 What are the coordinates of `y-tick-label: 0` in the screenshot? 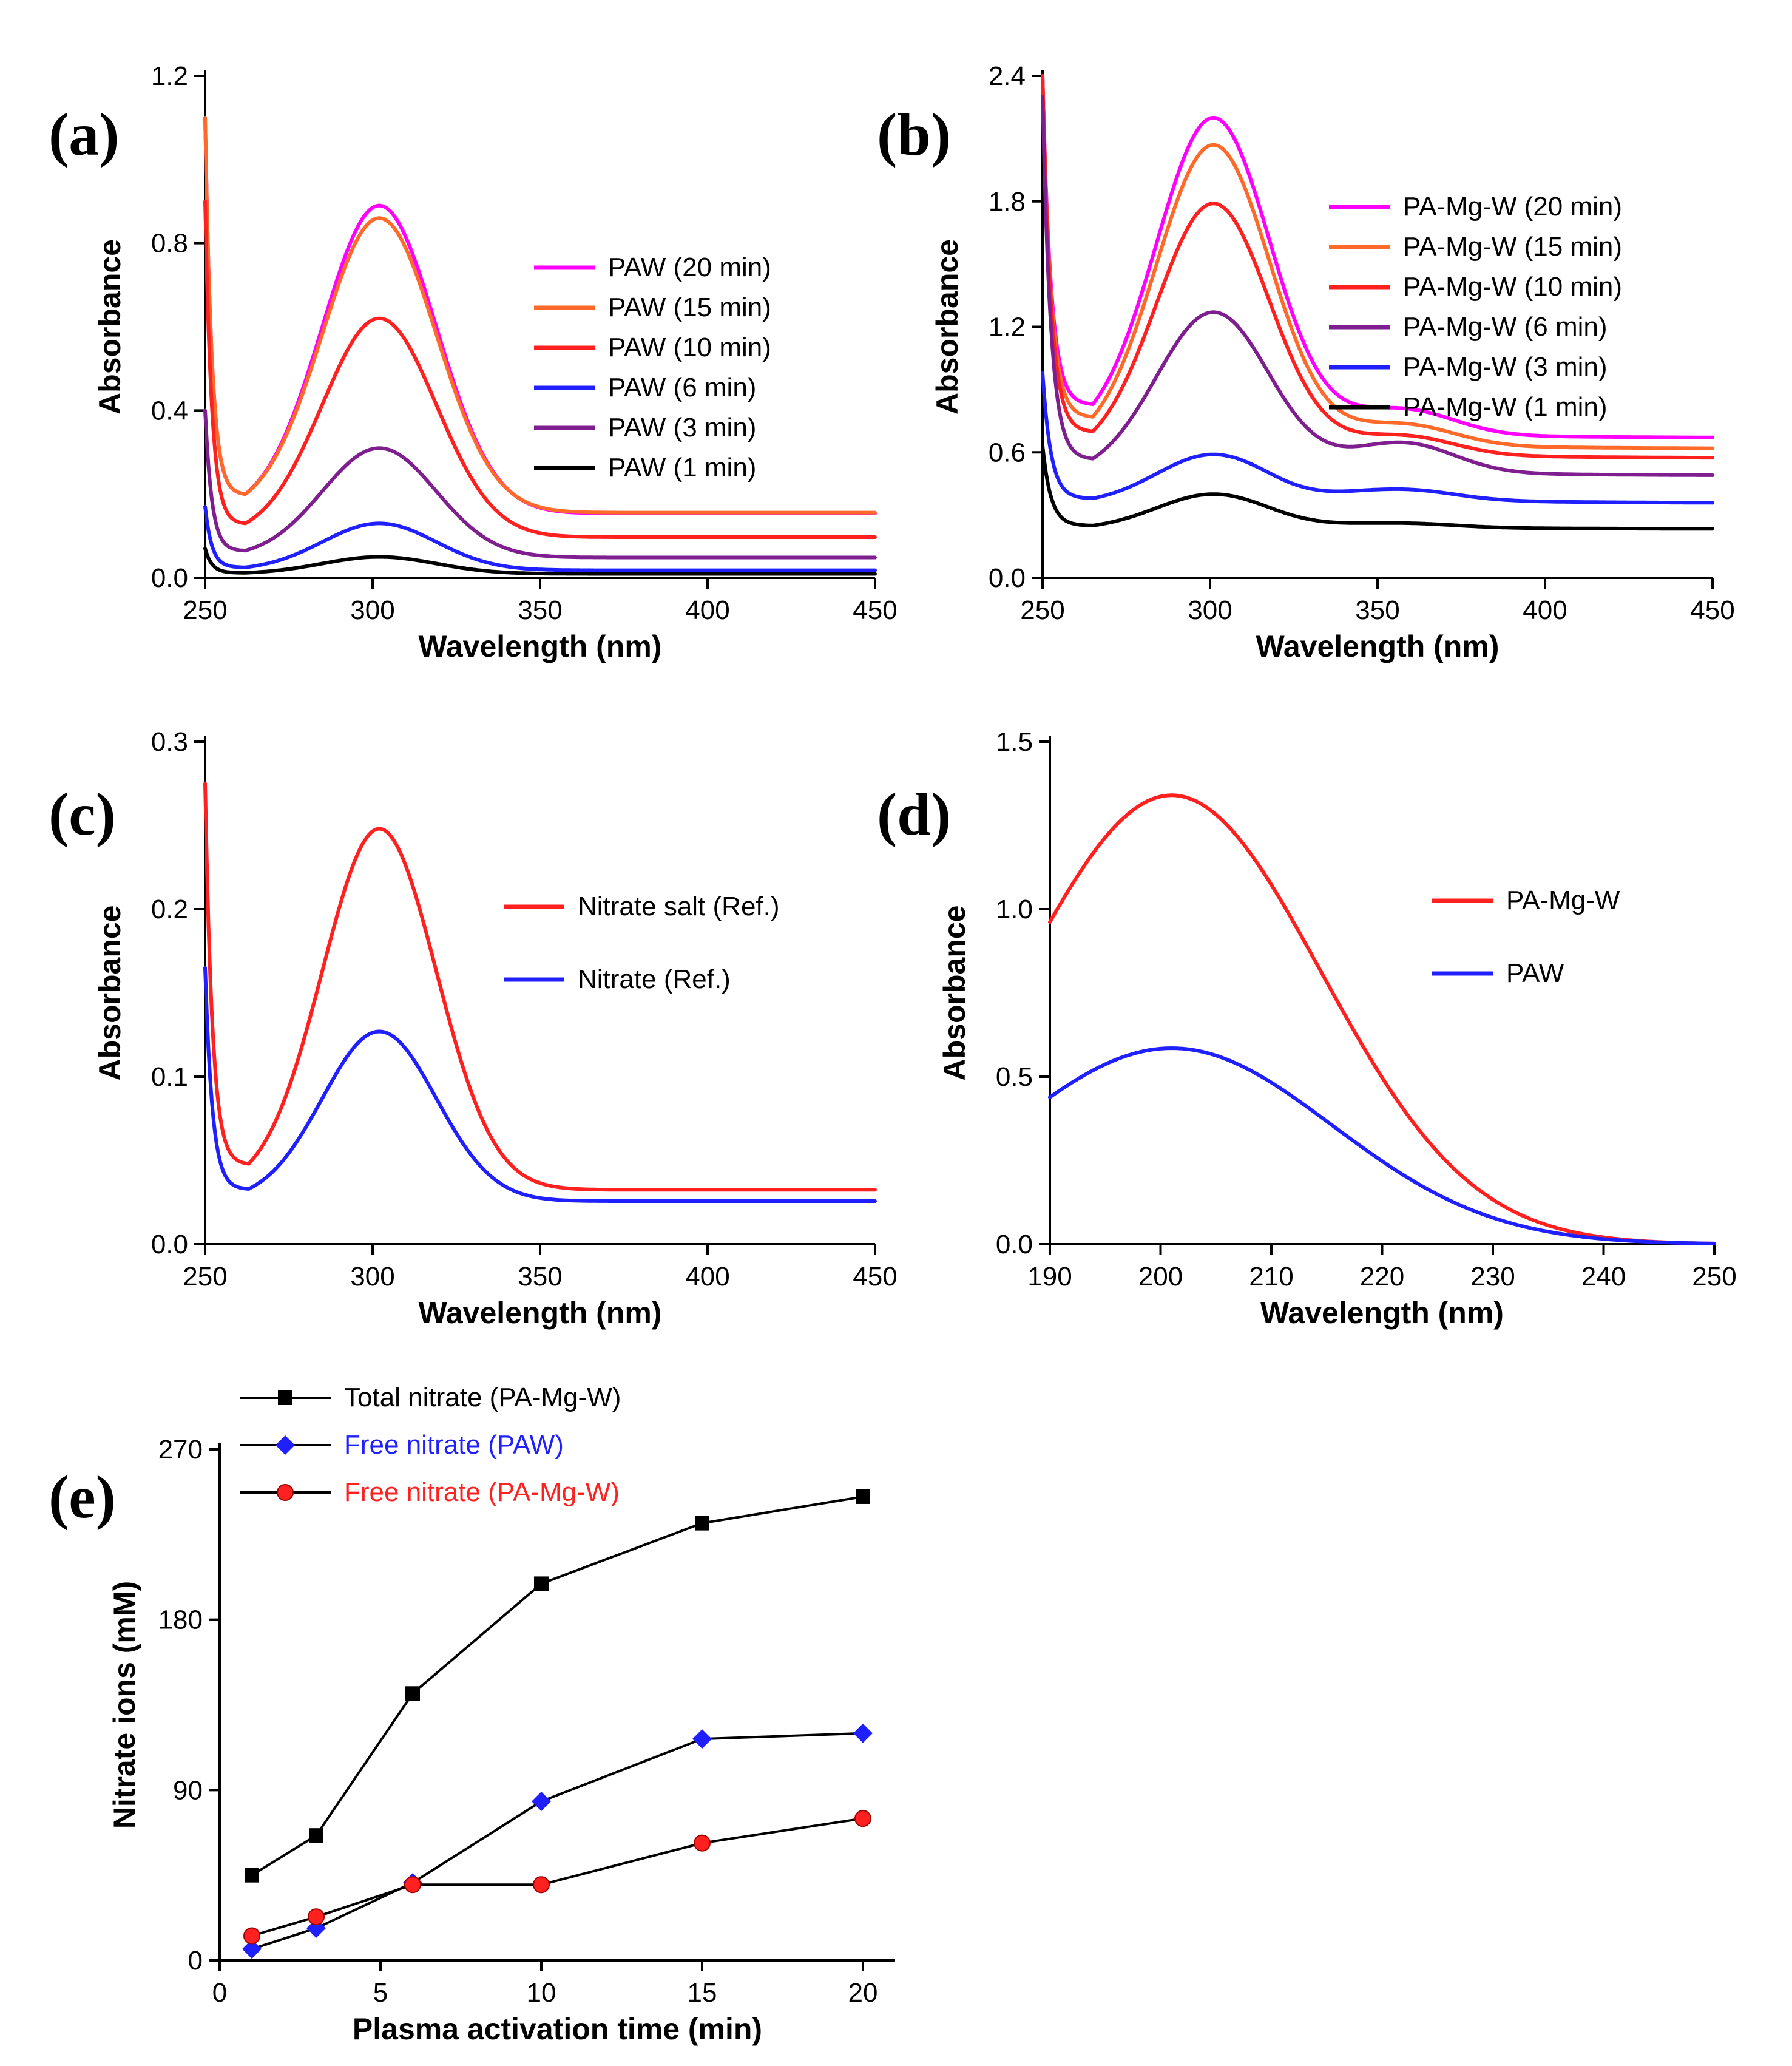 It's located at (195, 1961).